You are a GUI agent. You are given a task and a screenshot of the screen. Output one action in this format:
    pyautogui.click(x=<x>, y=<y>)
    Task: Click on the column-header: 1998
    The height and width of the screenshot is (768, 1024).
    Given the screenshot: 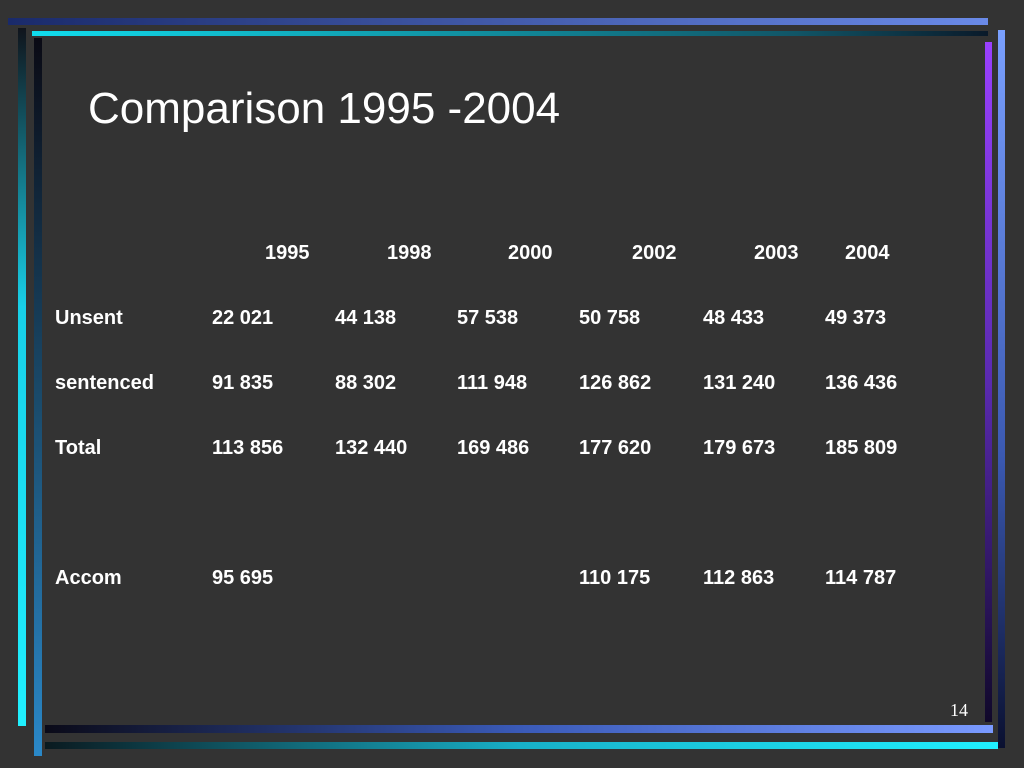 What is the action you would take?
    pyautogui.click(x=409, y=253)
    